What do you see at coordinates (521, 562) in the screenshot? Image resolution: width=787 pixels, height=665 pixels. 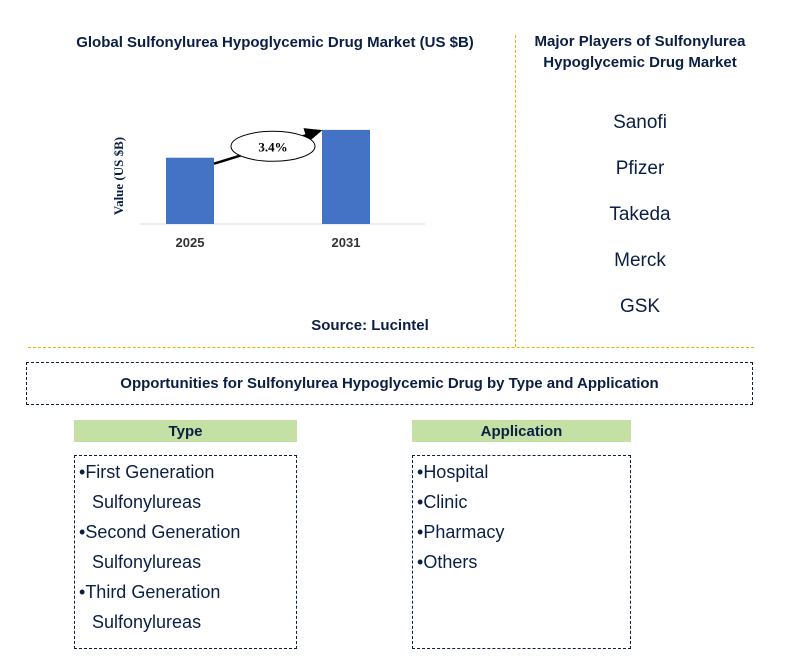 I see `list-item: Others` at bounding box center [521, 562].